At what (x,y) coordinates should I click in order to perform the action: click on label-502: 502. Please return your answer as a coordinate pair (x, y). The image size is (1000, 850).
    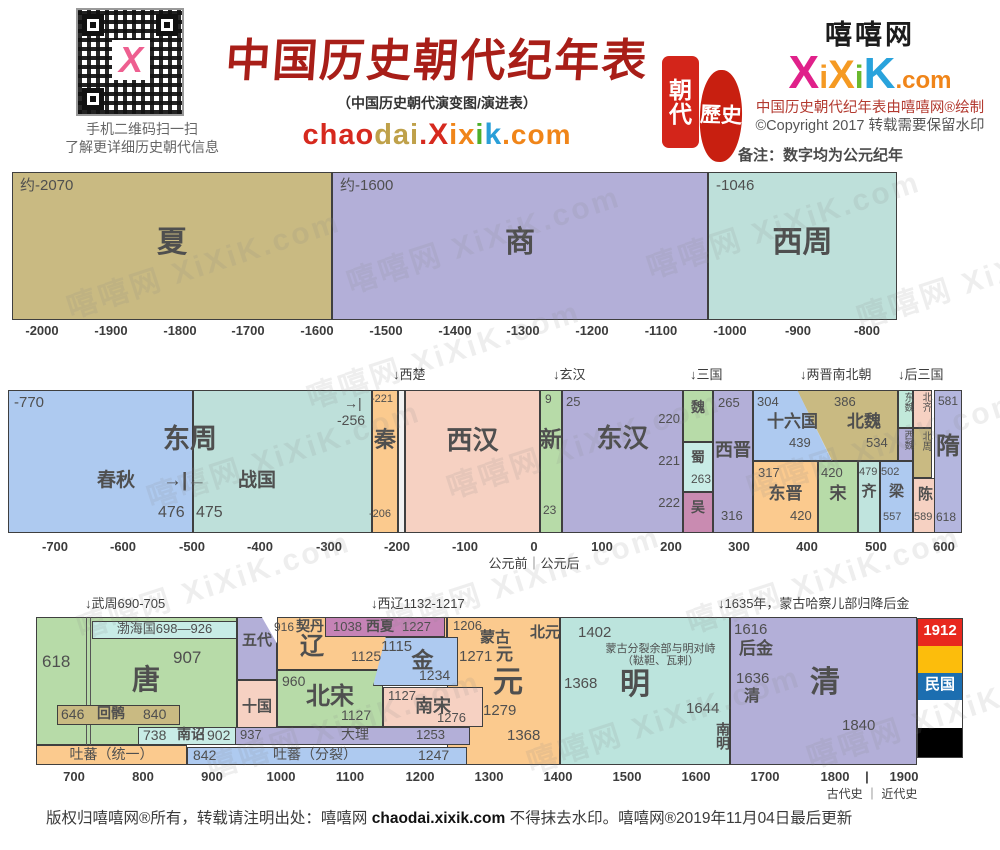
    Looking at the image, I should click on (890, 472).